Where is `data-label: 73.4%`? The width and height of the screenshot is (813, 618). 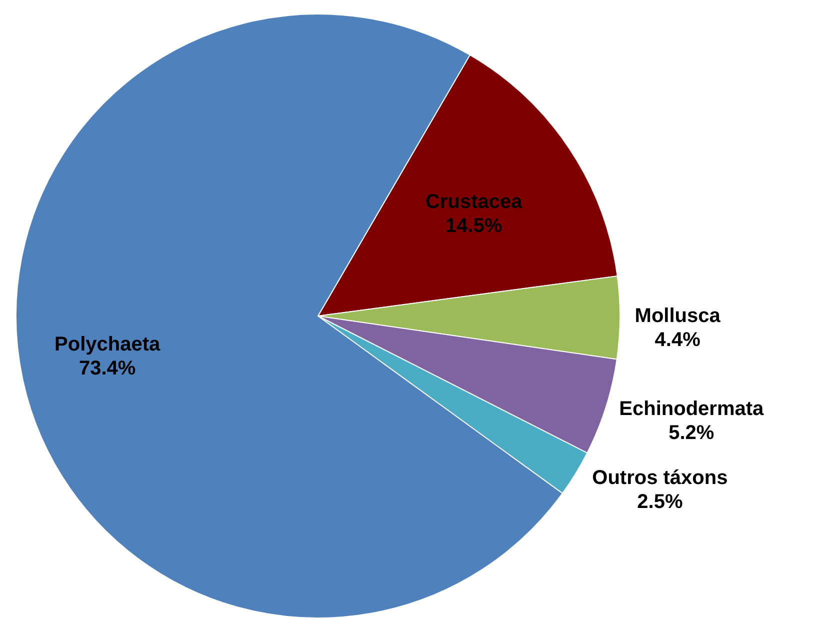
data-label: 73.4% is located at coordinates (107, 369).